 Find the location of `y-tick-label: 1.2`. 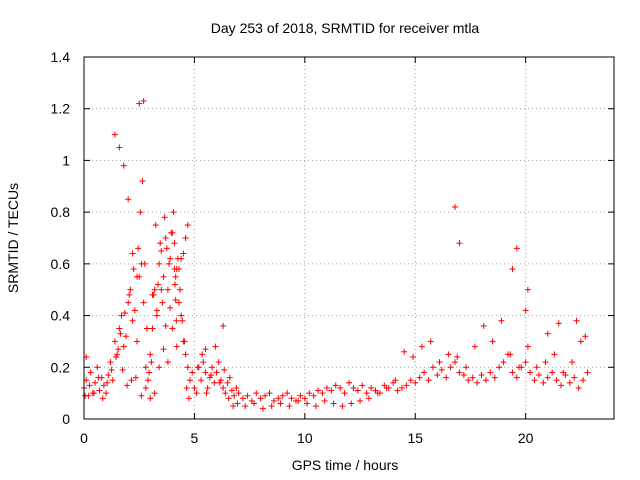

y-tick-label: 1.2 is located at coordinates (61, 109).